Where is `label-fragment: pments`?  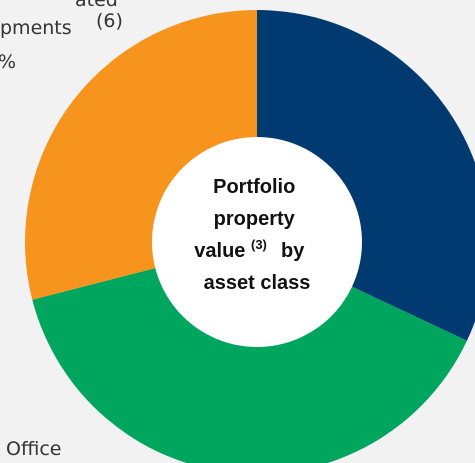 label-fragment: pments is located at coordinates (36, 28).